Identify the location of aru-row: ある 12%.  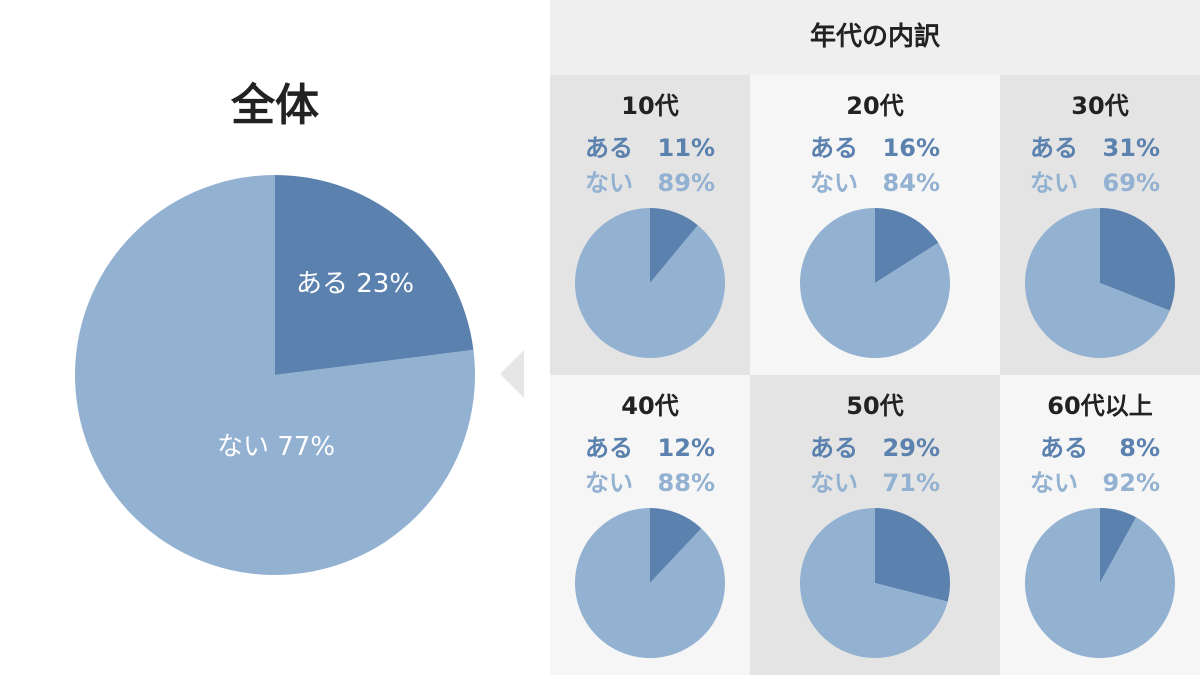
(650, 448).